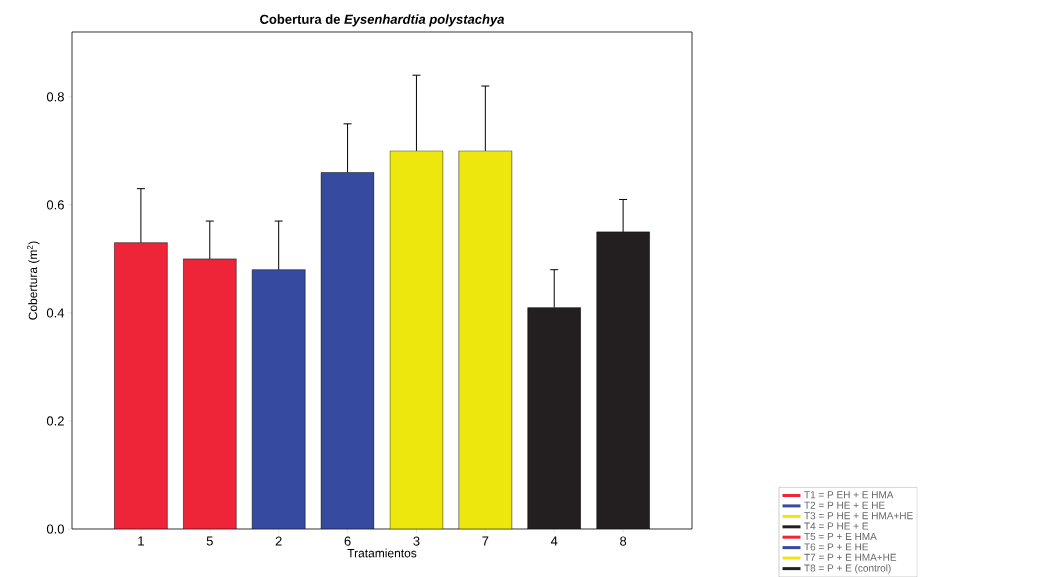 The width and height of the screenshot is (1047, 577). Describe the element at coordinates (55, 97) in the screenshot. I see `y-tick-label: 0.8` at that location.